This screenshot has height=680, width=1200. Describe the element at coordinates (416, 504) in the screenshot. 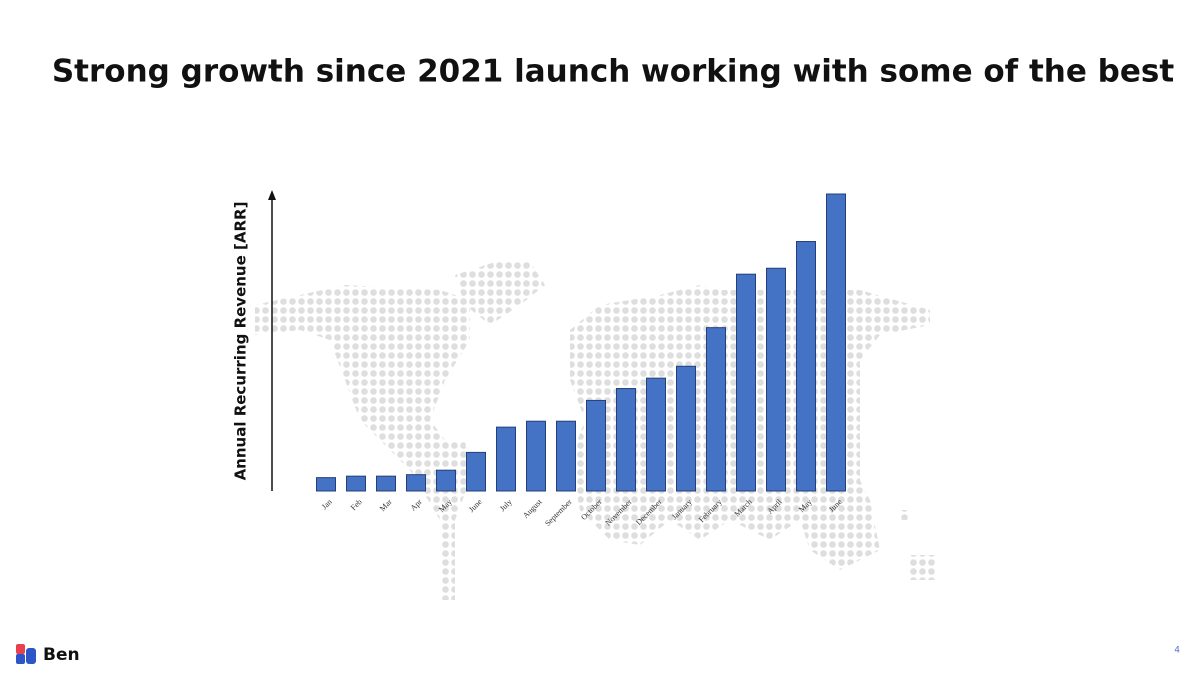

I see `x-tick-label: Apr` at that location.